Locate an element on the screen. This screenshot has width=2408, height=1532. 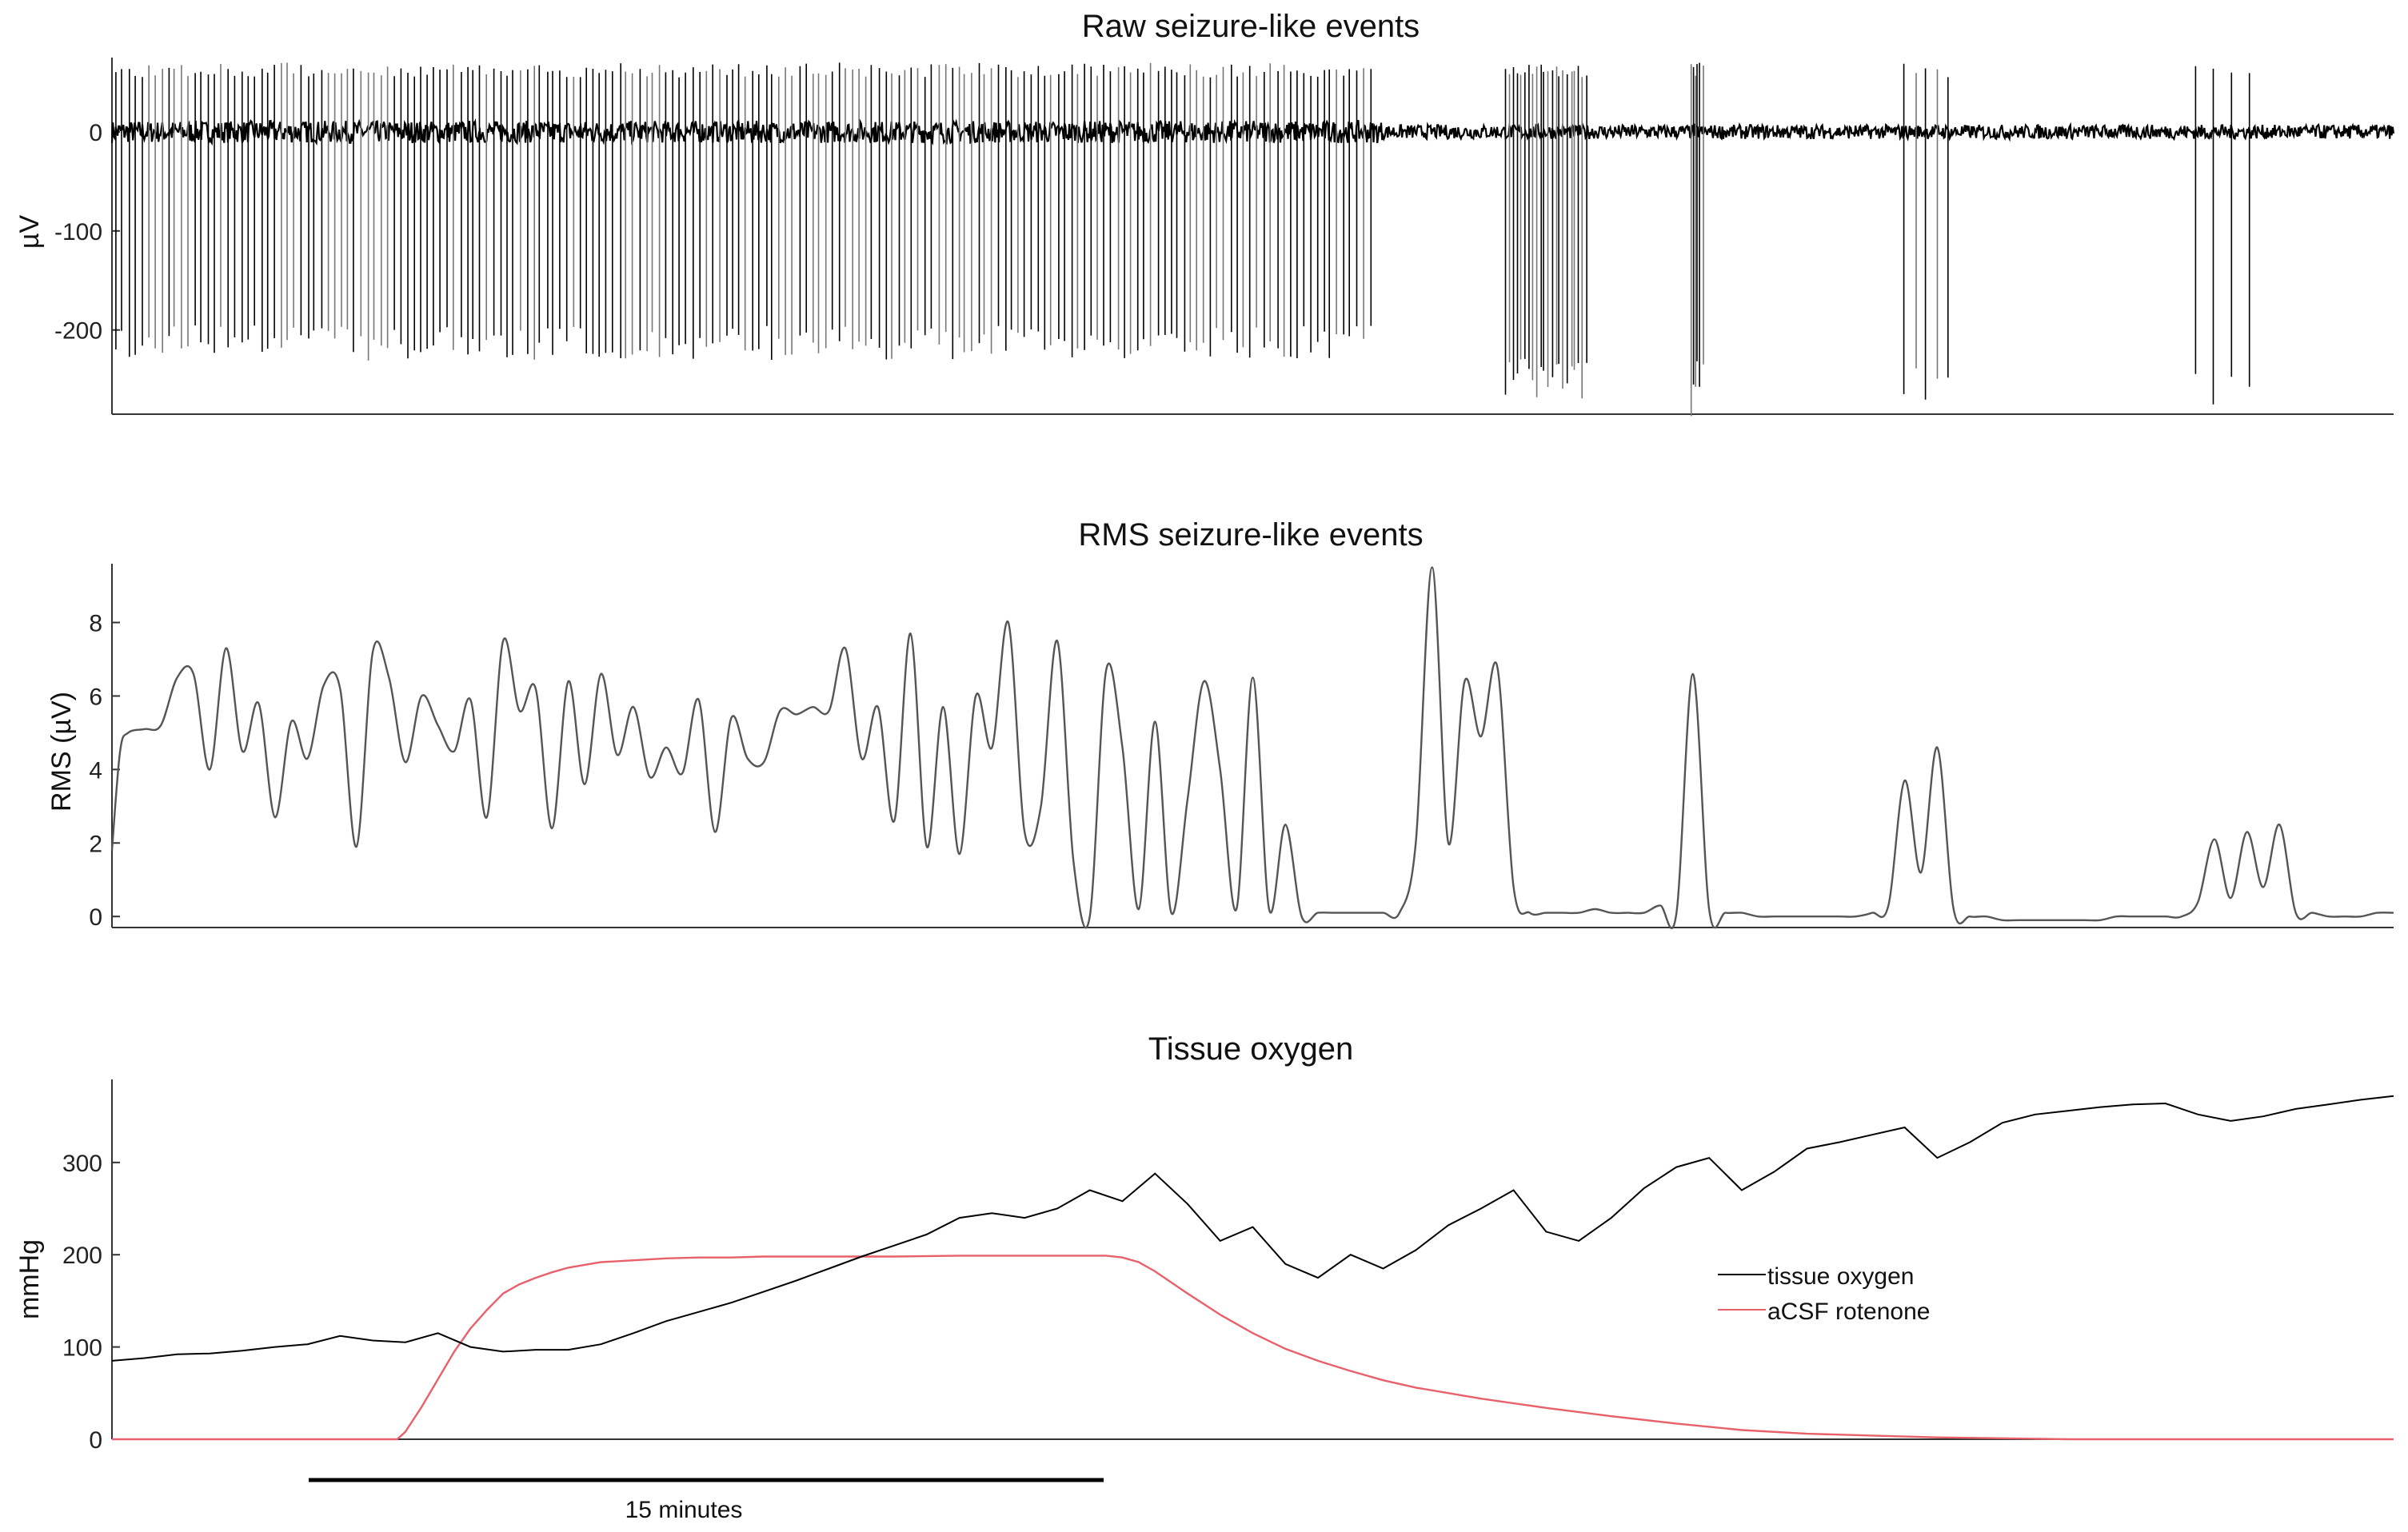
rms-ytick-label: 0 is located at coordinates (95, 917).